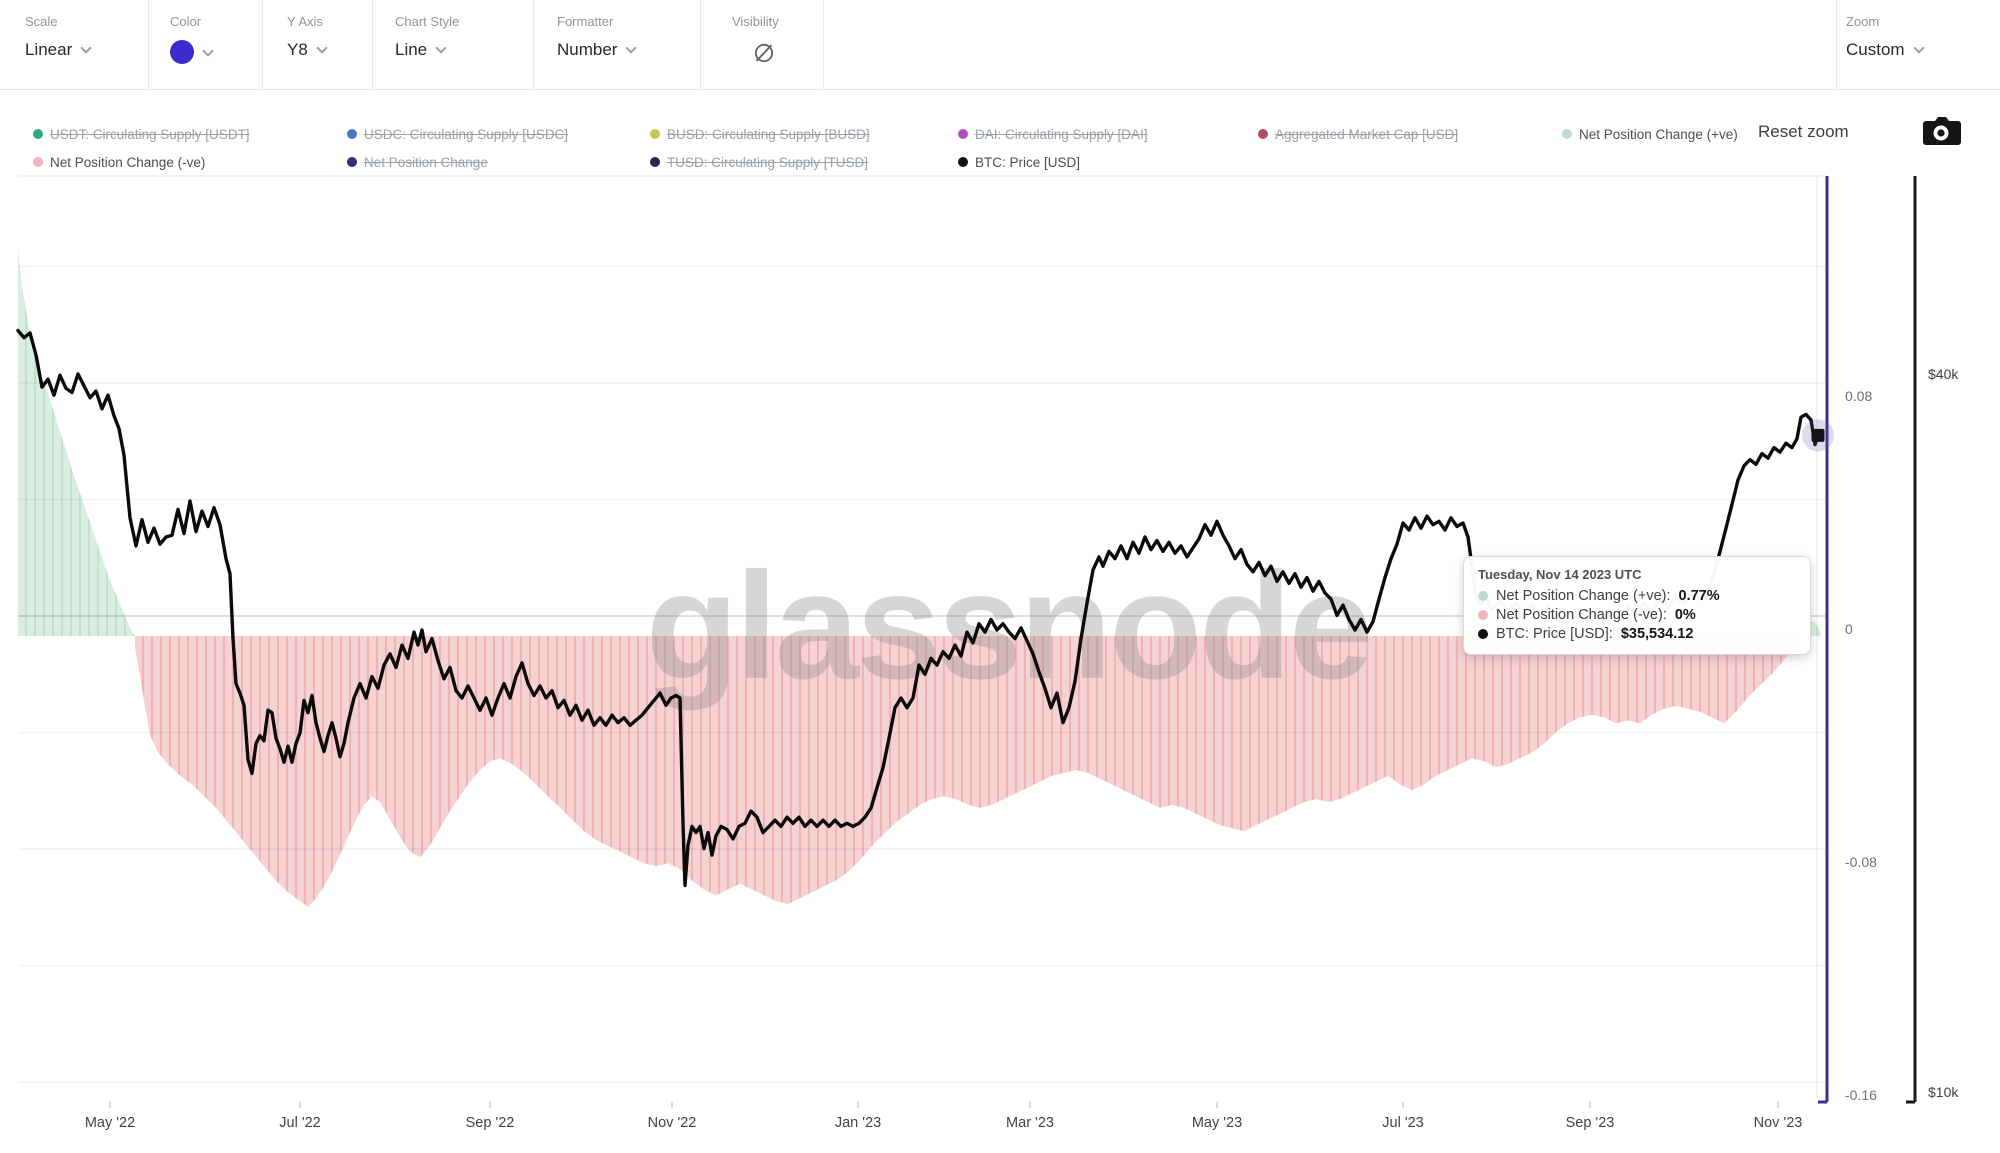 Image resolution: width=2000 pixels, height=1153 pixels. Describe the element at coordinates (1943, 733) in the screenshot. I see `price-axis-labels: $40k $10k` at that location.